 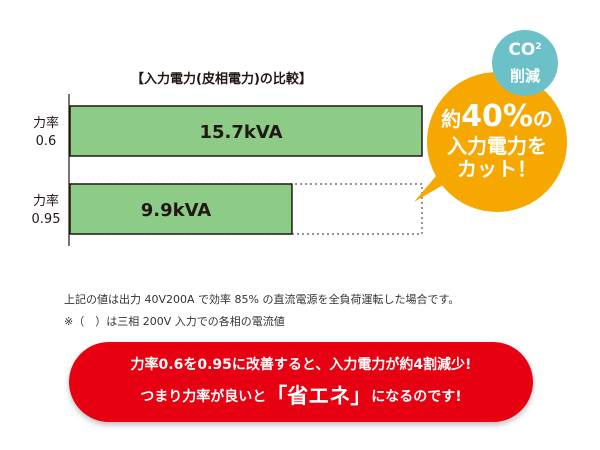 I want to click on callout-percent: 40%, so click(x=497, y=116).